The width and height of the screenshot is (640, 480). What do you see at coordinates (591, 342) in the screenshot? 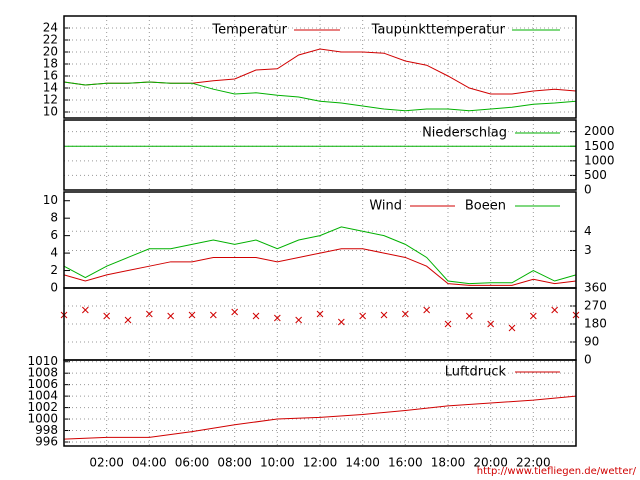
I see `y2-tick-label: 90` at bounding box center [591, 342].